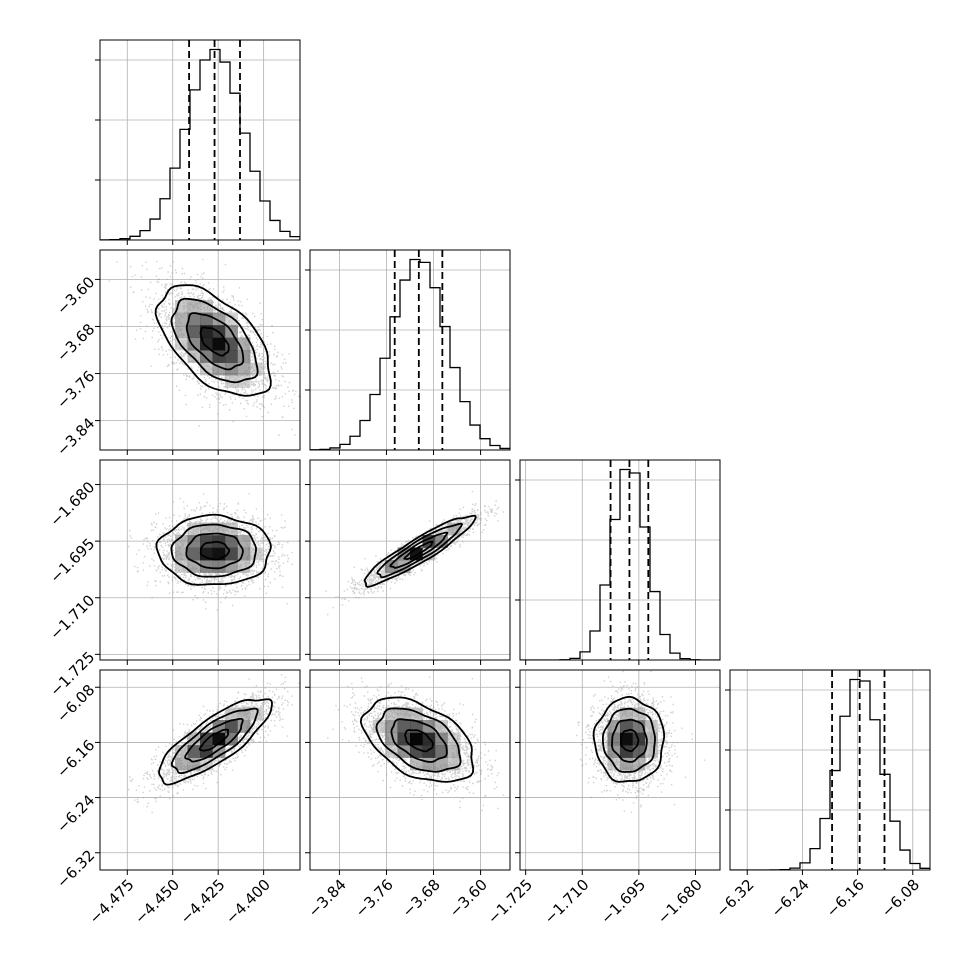 The width and height of the screenshot is (970, 970). I want to click on x-tick-label-3-4: −1.680, so click(680, 902).